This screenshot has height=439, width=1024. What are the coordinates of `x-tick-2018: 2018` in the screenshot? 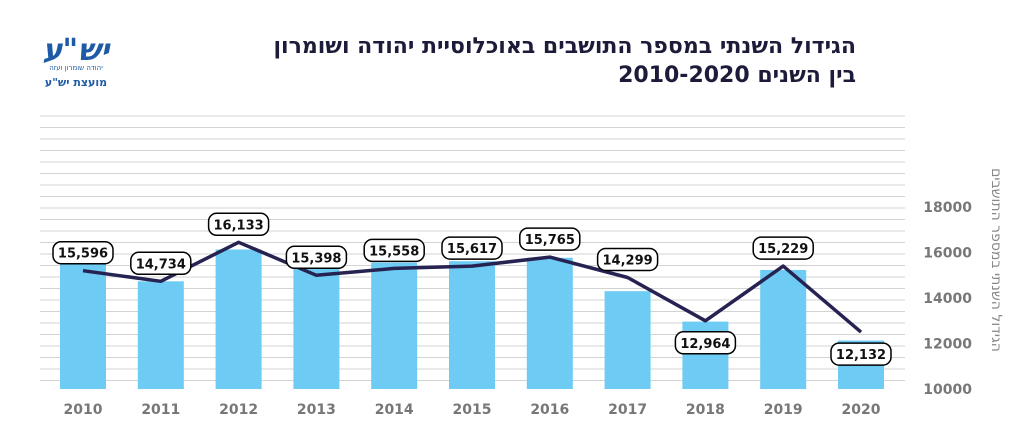 It's located at (705, 410).